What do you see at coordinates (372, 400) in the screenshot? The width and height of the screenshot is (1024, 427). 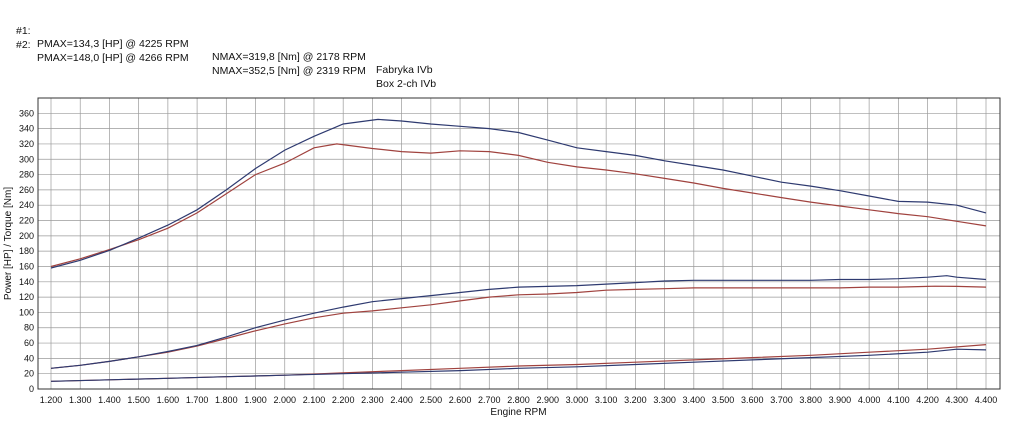 I see `x-tick-label: 2.300` at bounding box center [372, 400].